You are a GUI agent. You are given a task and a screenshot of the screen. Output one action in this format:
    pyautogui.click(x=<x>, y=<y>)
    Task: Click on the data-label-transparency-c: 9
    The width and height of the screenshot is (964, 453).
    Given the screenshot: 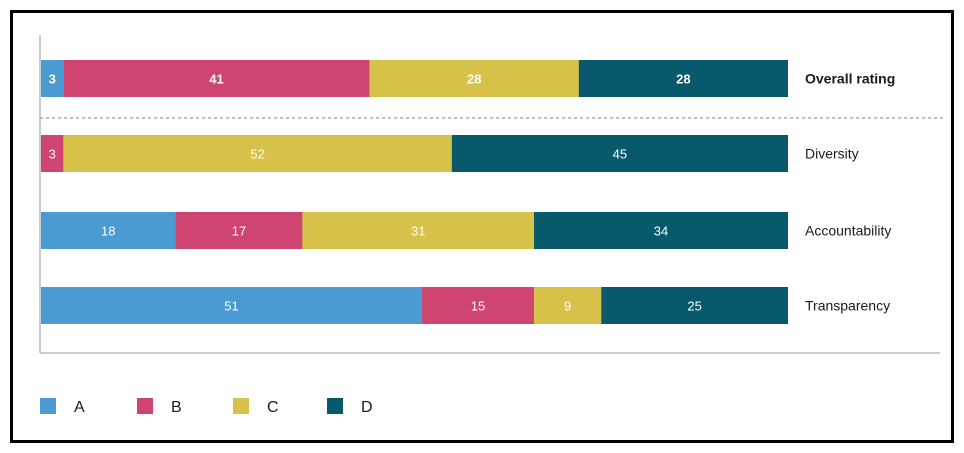 What is the action you would take?
    pyautogui.click(x=567, y=306)
    